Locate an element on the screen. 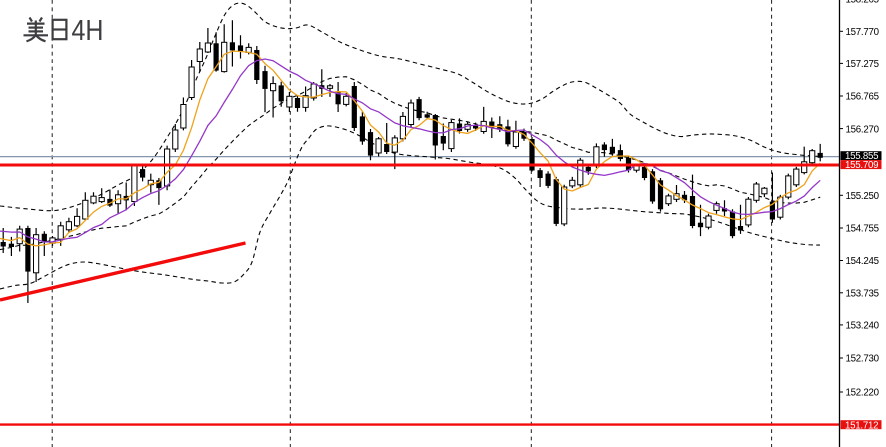  svg-text: 156.765 is located at coordinates (862, 97).